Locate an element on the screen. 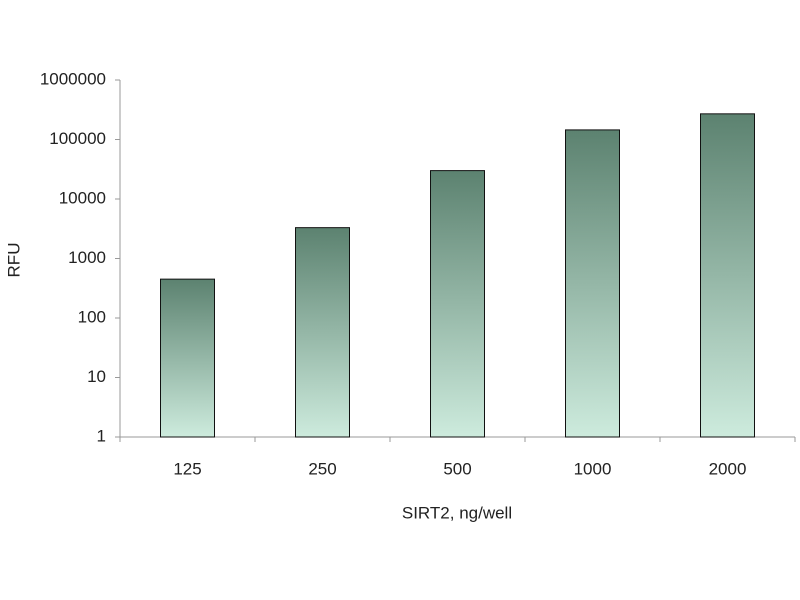  x-tick-label: 250 is located at coordinates (322, 468).